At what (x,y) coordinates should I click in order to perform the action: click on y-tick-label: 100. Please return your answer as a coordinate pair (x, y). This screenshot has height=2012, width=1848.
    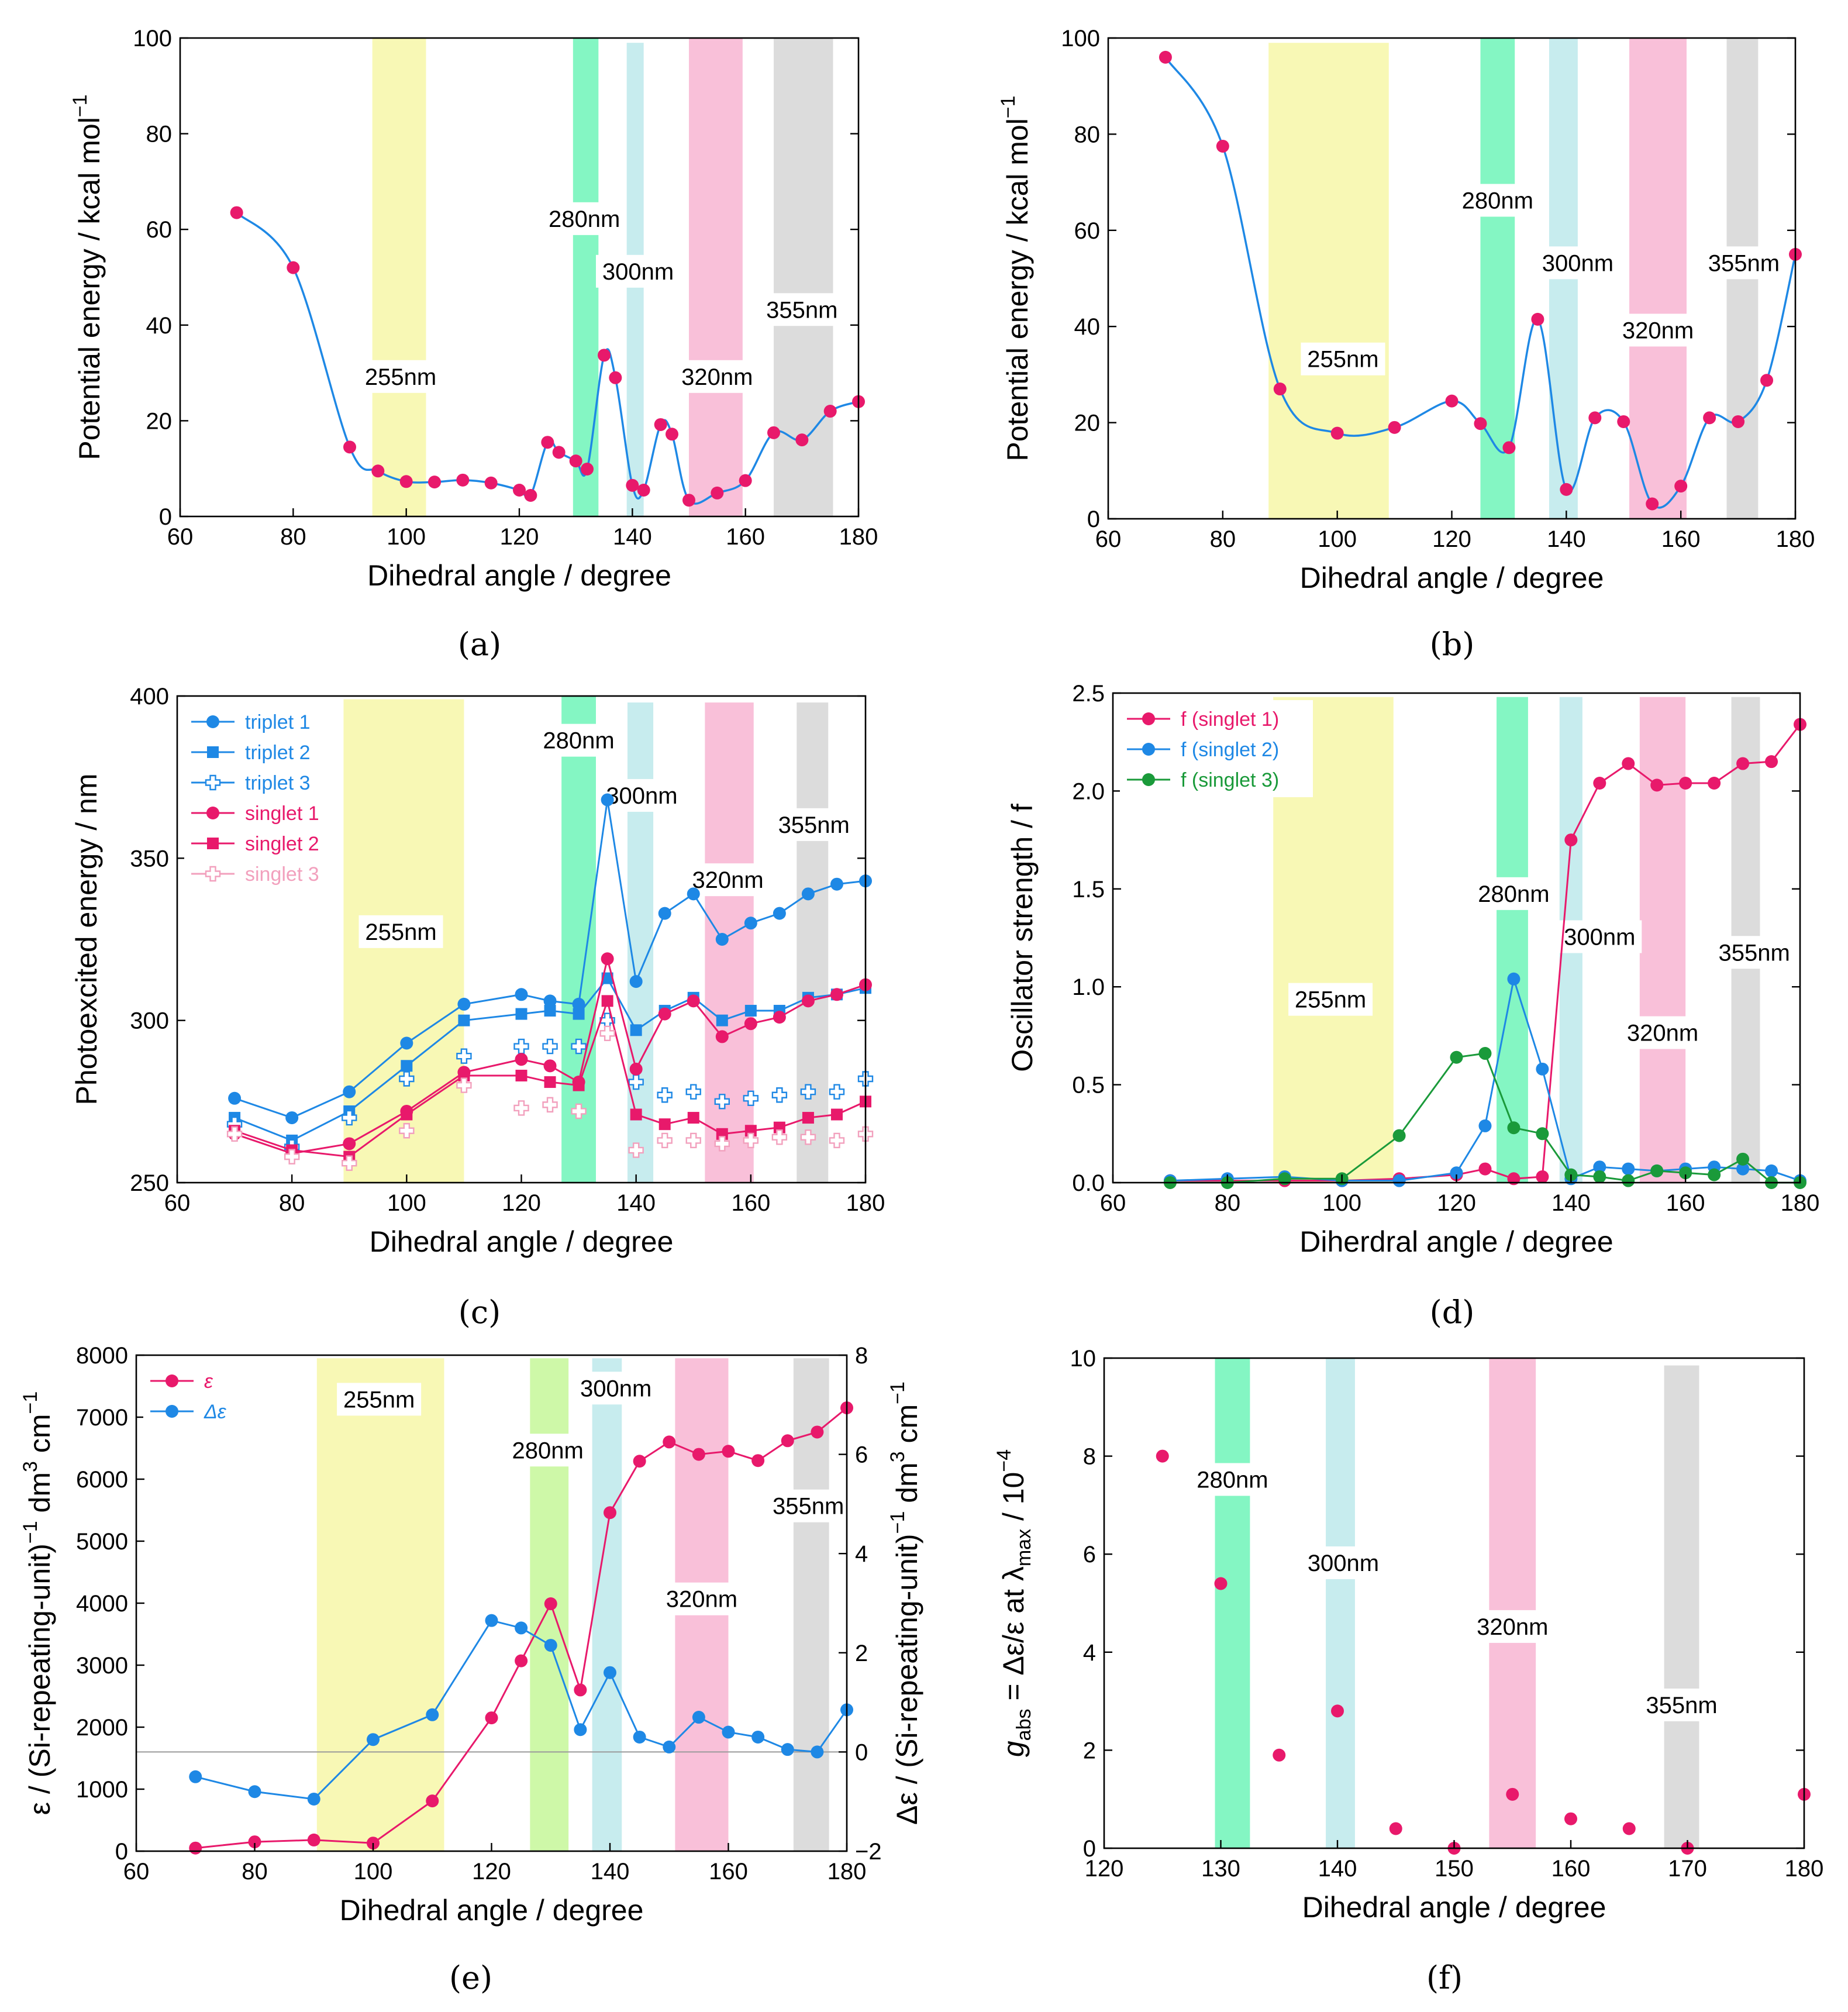
    Looking at the image, I should click on (152, 38).